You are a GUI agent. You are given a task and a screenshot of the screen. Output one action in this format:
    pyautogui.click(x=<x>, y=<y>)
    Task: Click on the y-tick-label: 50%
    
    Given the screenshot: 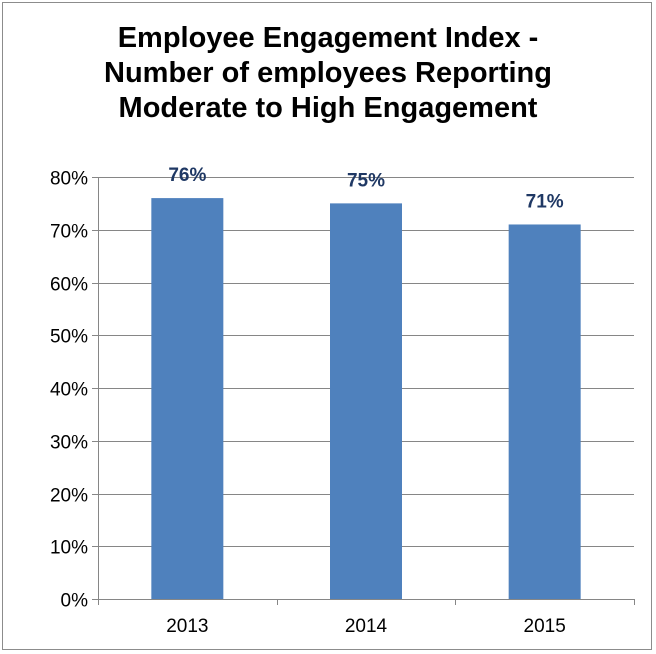 What is the action you would take?
    pyautogui.click(x=69, y=337)
    